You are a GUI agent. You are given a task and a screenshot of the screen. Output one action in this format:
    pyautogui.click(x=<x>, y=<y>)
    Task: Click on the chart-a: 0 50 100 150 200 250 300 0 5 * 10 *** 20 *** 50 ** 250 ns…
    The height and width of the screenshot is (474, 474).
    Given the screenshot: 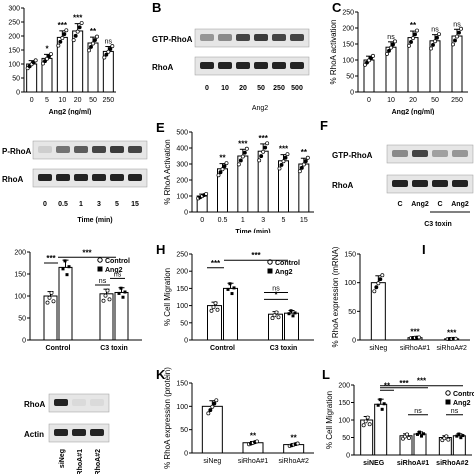 What is the action you would take?
    pyautogui.click(x=62, y=60)
    